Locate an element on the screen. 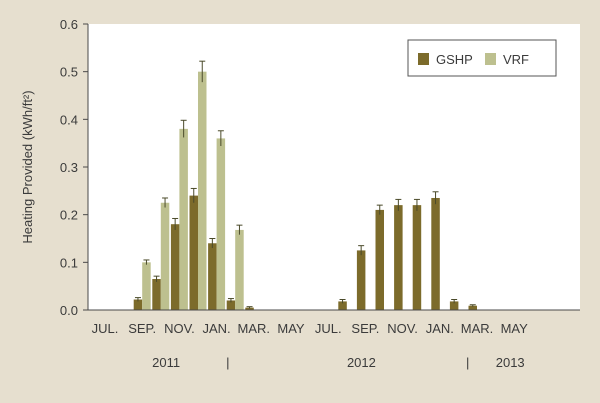  y-ticks-group: 0.0 0.1 0.2 0.3 0.4 0.5 0.6 is located at coordinates (74, 167).